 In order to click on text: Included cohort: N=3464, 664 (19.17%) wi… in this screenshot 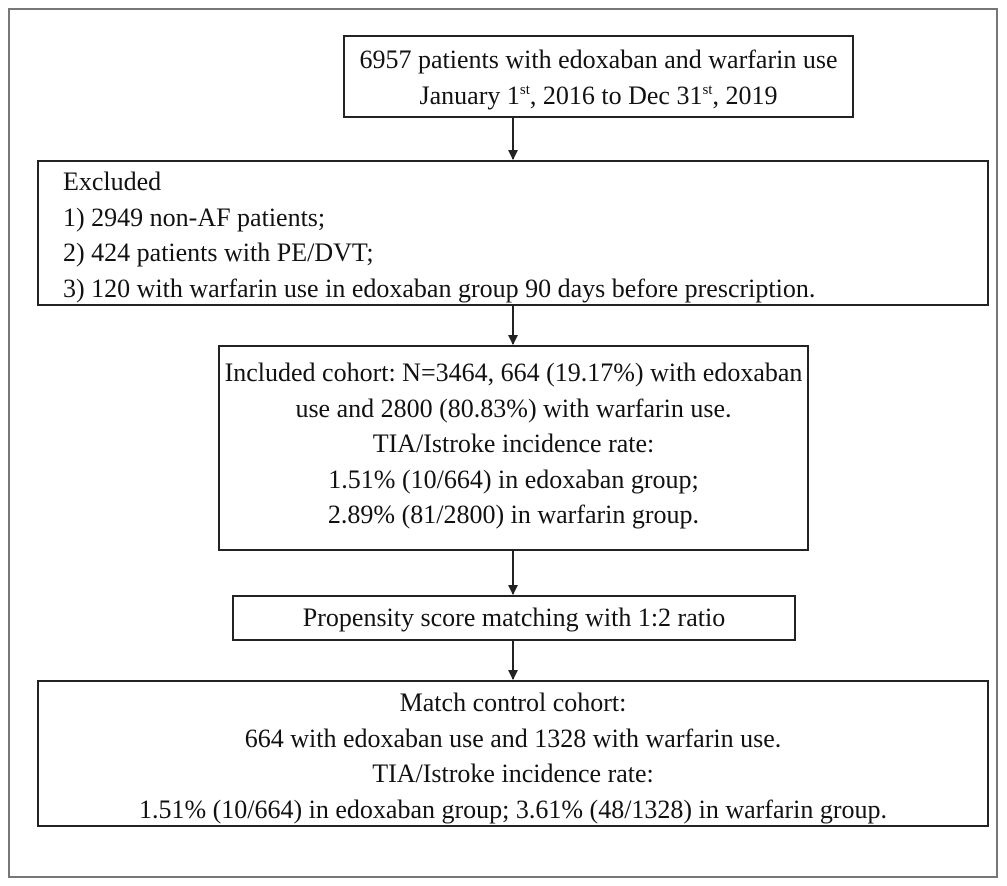, I will do `click(513, 372)`.